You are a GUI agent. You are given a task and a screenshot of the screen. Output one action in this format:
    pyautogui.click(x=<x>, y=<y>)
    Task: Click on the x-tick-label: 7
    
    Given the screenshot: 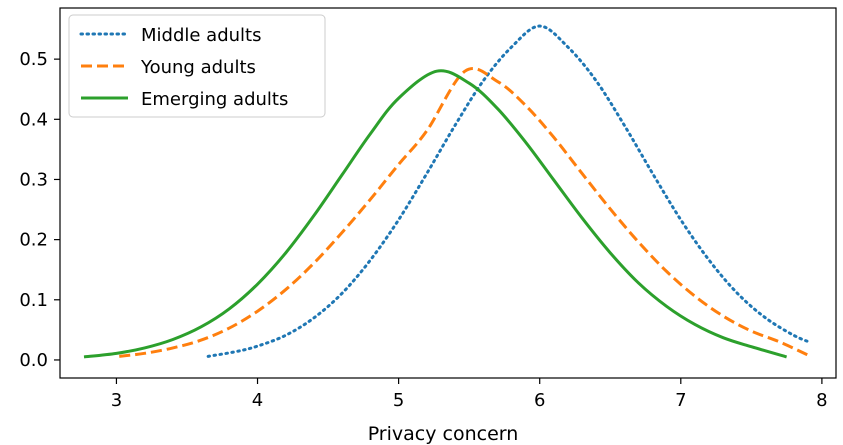 What is the action you would take?
    pyautogui.click(x=680, y=400)
    